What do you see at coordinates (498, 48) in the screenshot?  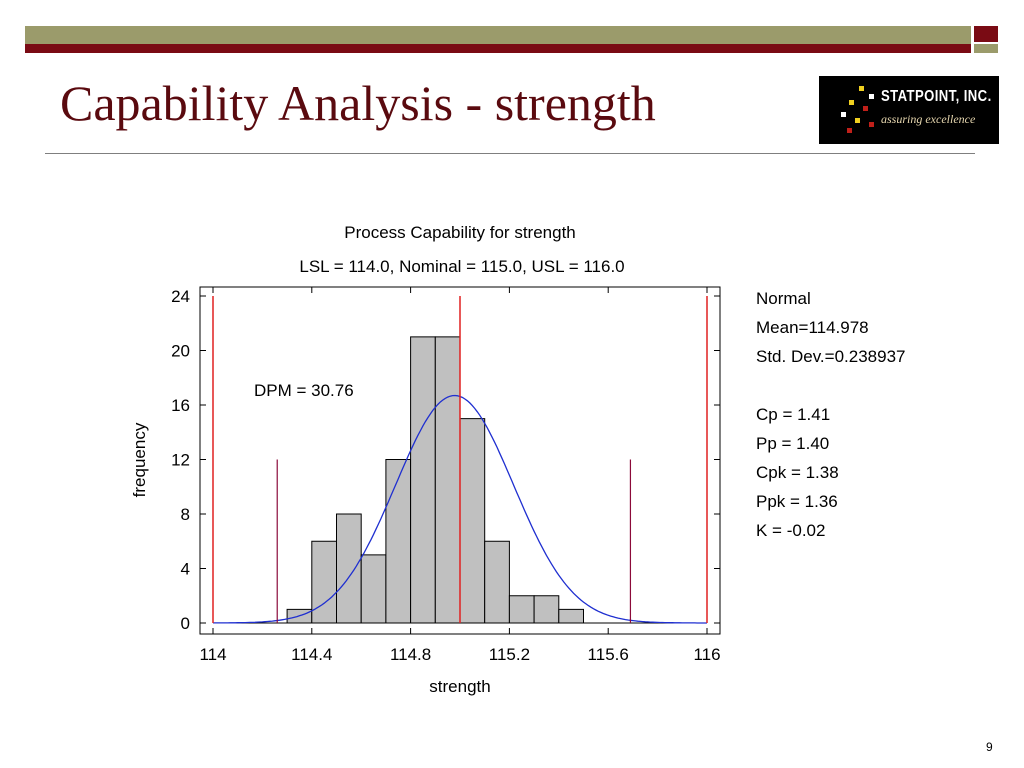 I see `header-band-red` at bounding box center [498, 48].